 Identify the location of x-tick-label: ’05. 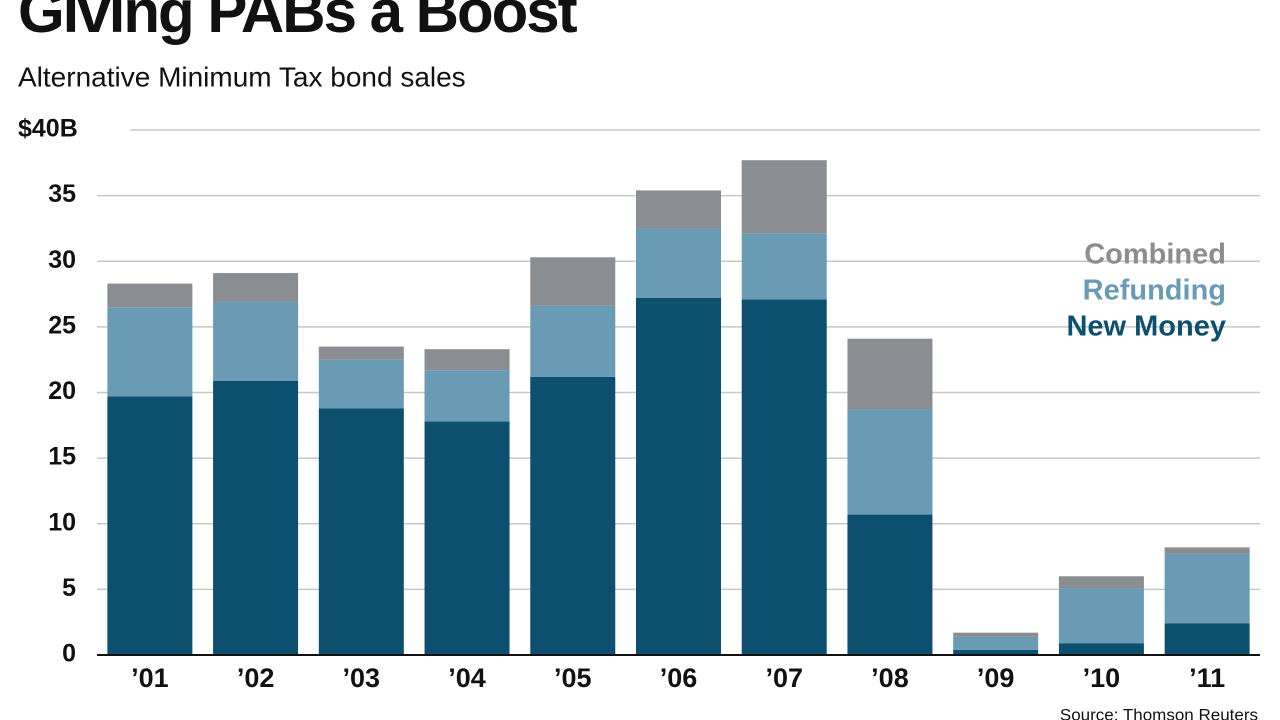
(573, 678).